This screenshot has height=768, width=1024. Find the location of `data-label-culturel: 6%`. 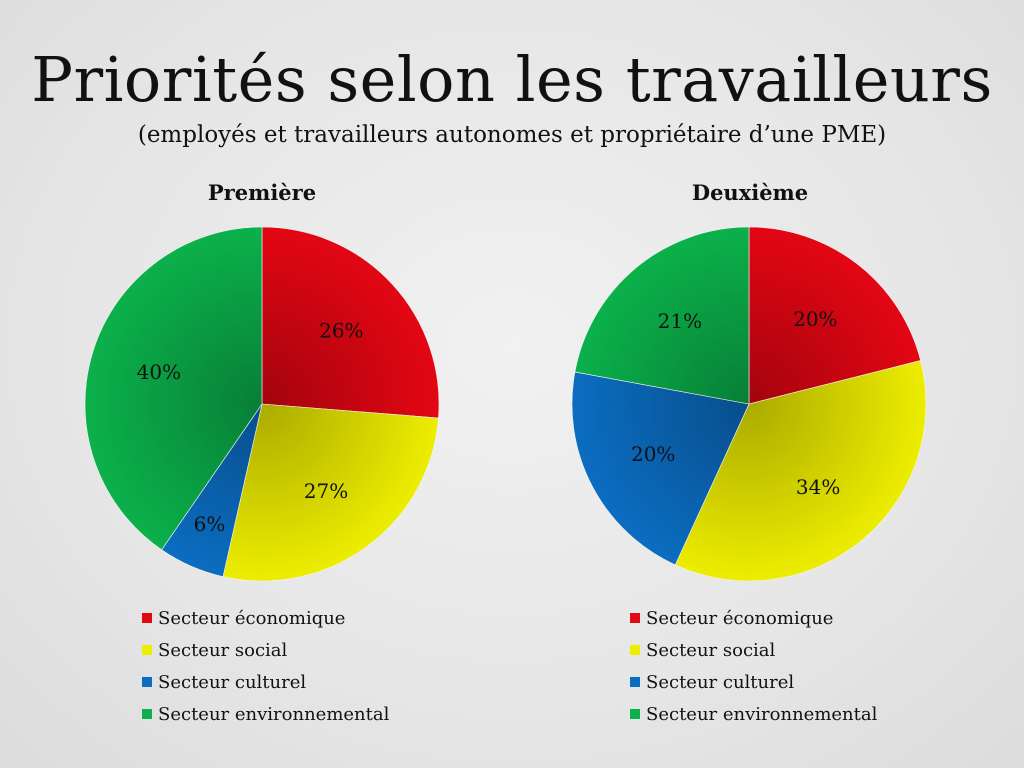

data-label-culturel: 6% is located at coordinates (210, 524).